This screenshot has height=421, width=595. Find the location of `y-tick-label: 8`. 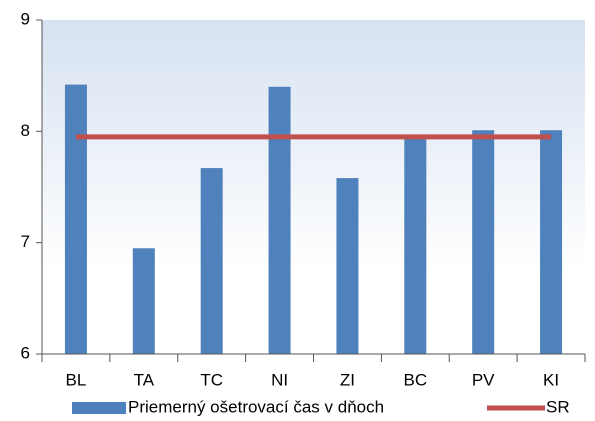

y-tick-label: 8 is located at coordinates (25, 130).